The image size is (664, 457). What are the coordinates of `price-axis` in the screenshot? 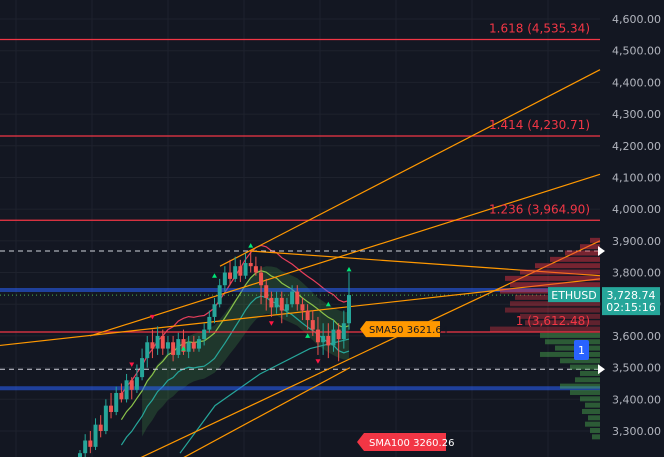 It's located at (634, 228).